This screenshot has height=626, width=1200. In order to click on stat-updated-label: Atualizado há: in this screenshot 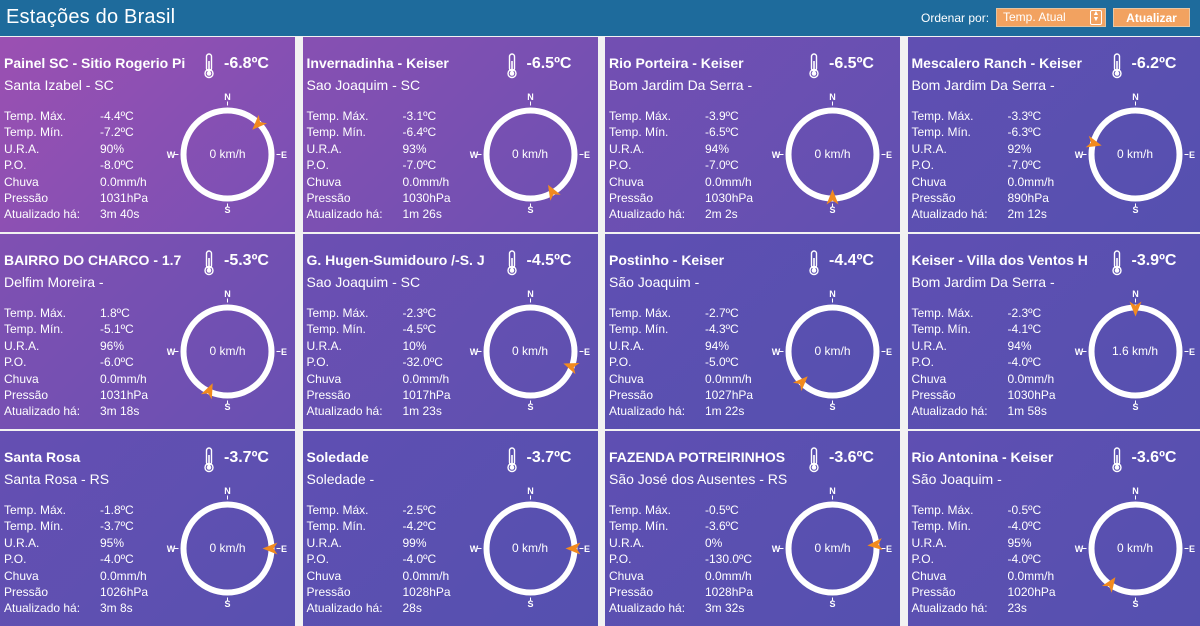, I will do `click(52, 411)`.